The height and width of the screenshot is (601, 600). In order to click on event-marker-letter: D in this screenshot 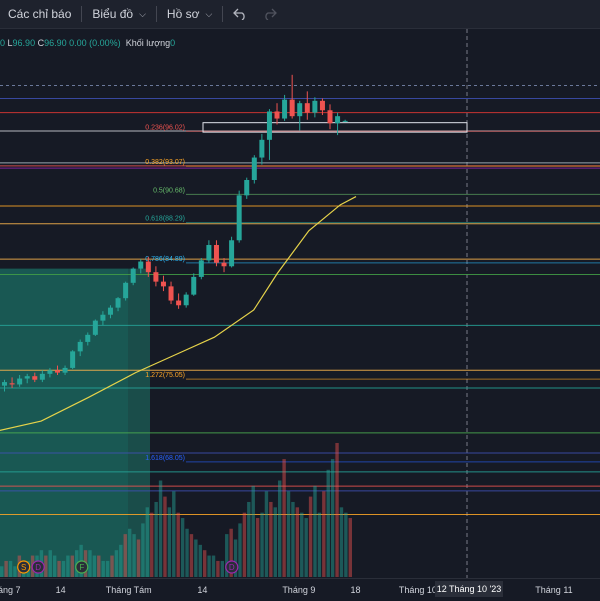, I will do `click(232, 567)`.